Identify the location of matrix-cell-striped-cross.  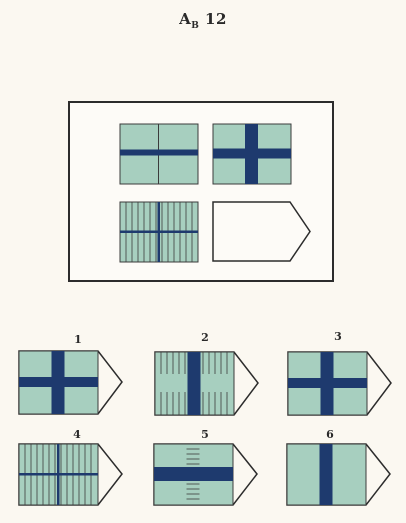
(159, 232).